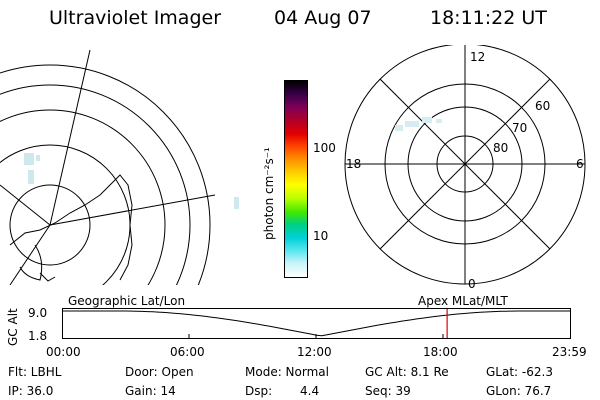 This screenshot has width=600, height=400. Describe the element at coordinates (477, 57) in the screenshot. I see `mlt-label-12: 12` at that location.